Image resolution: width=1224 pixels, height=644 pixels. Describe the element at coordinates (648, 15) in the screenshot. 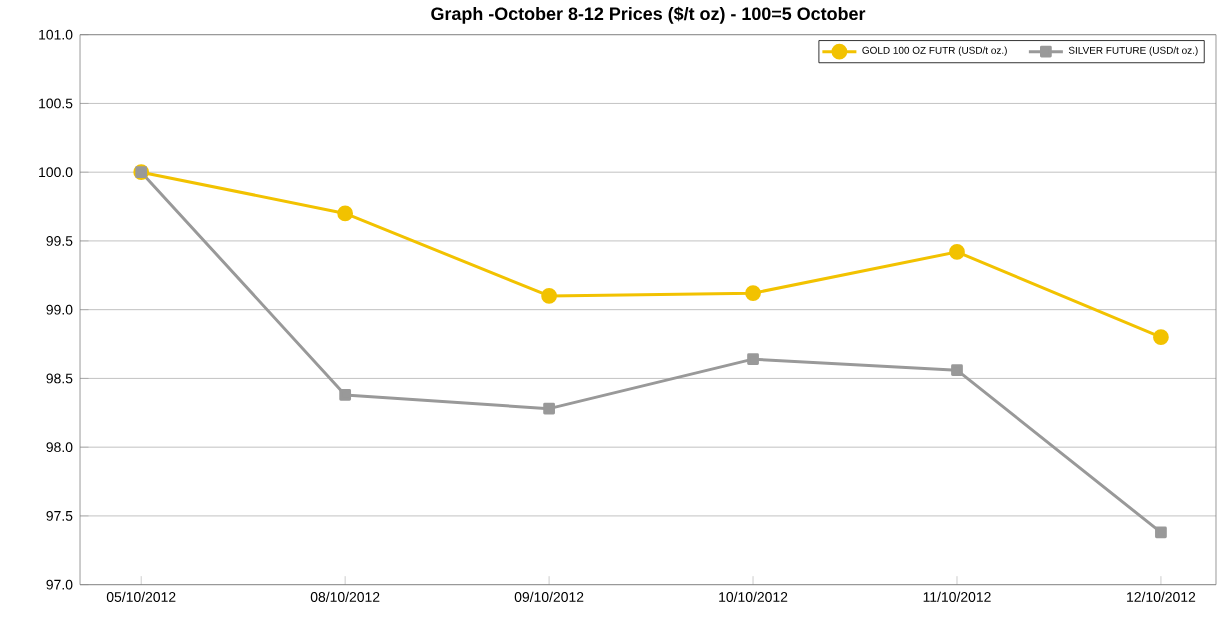

I see `chart-title: Graph -October 8-12 Prices ($/t oz) - 100=5 October` at that location.